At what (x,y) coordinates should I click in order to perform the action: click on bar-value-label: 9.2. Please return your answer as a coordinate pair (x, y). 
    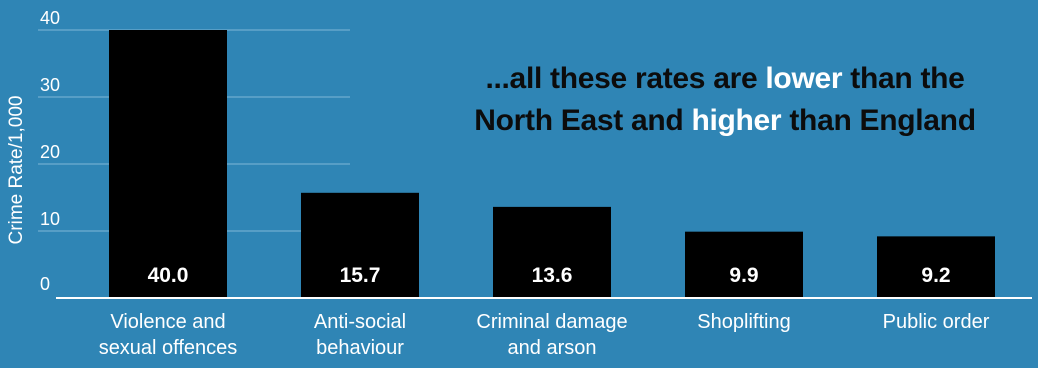
    Looking at the image, I should click on (935, 275).